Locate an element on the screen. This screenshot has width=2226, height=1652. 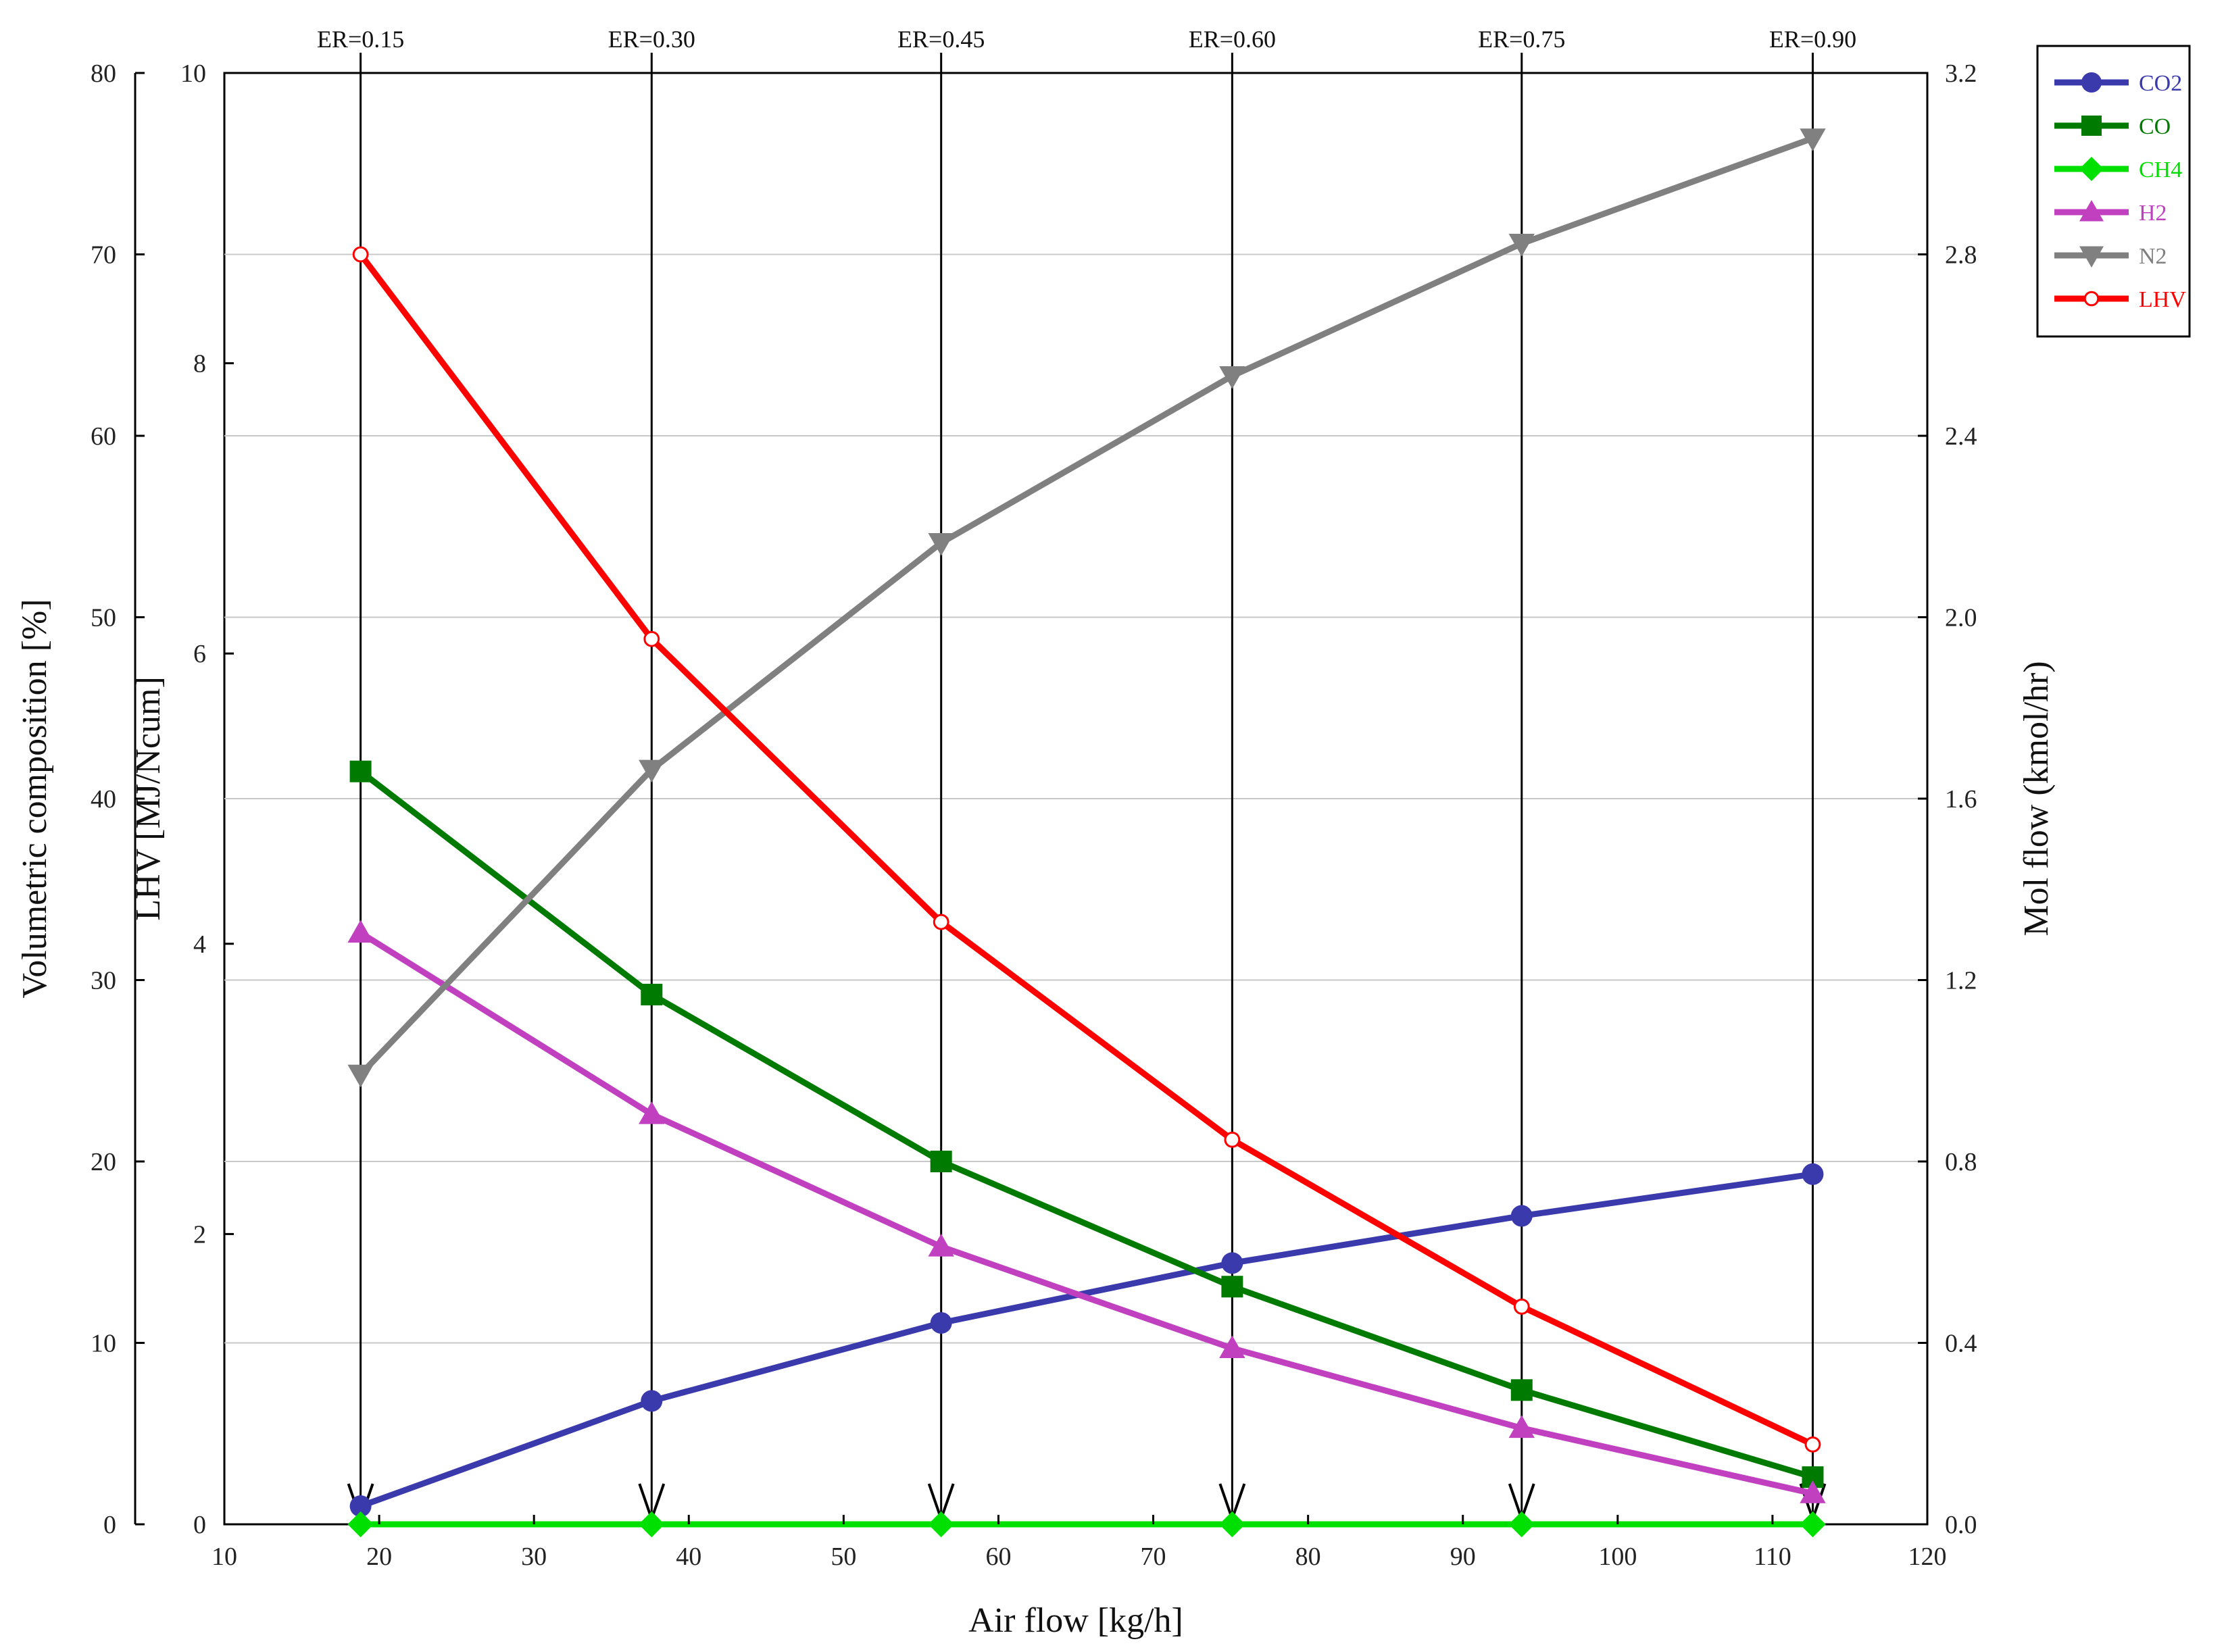
tick-label-molflow: 1.2 is located at coordinates (1961, 981).